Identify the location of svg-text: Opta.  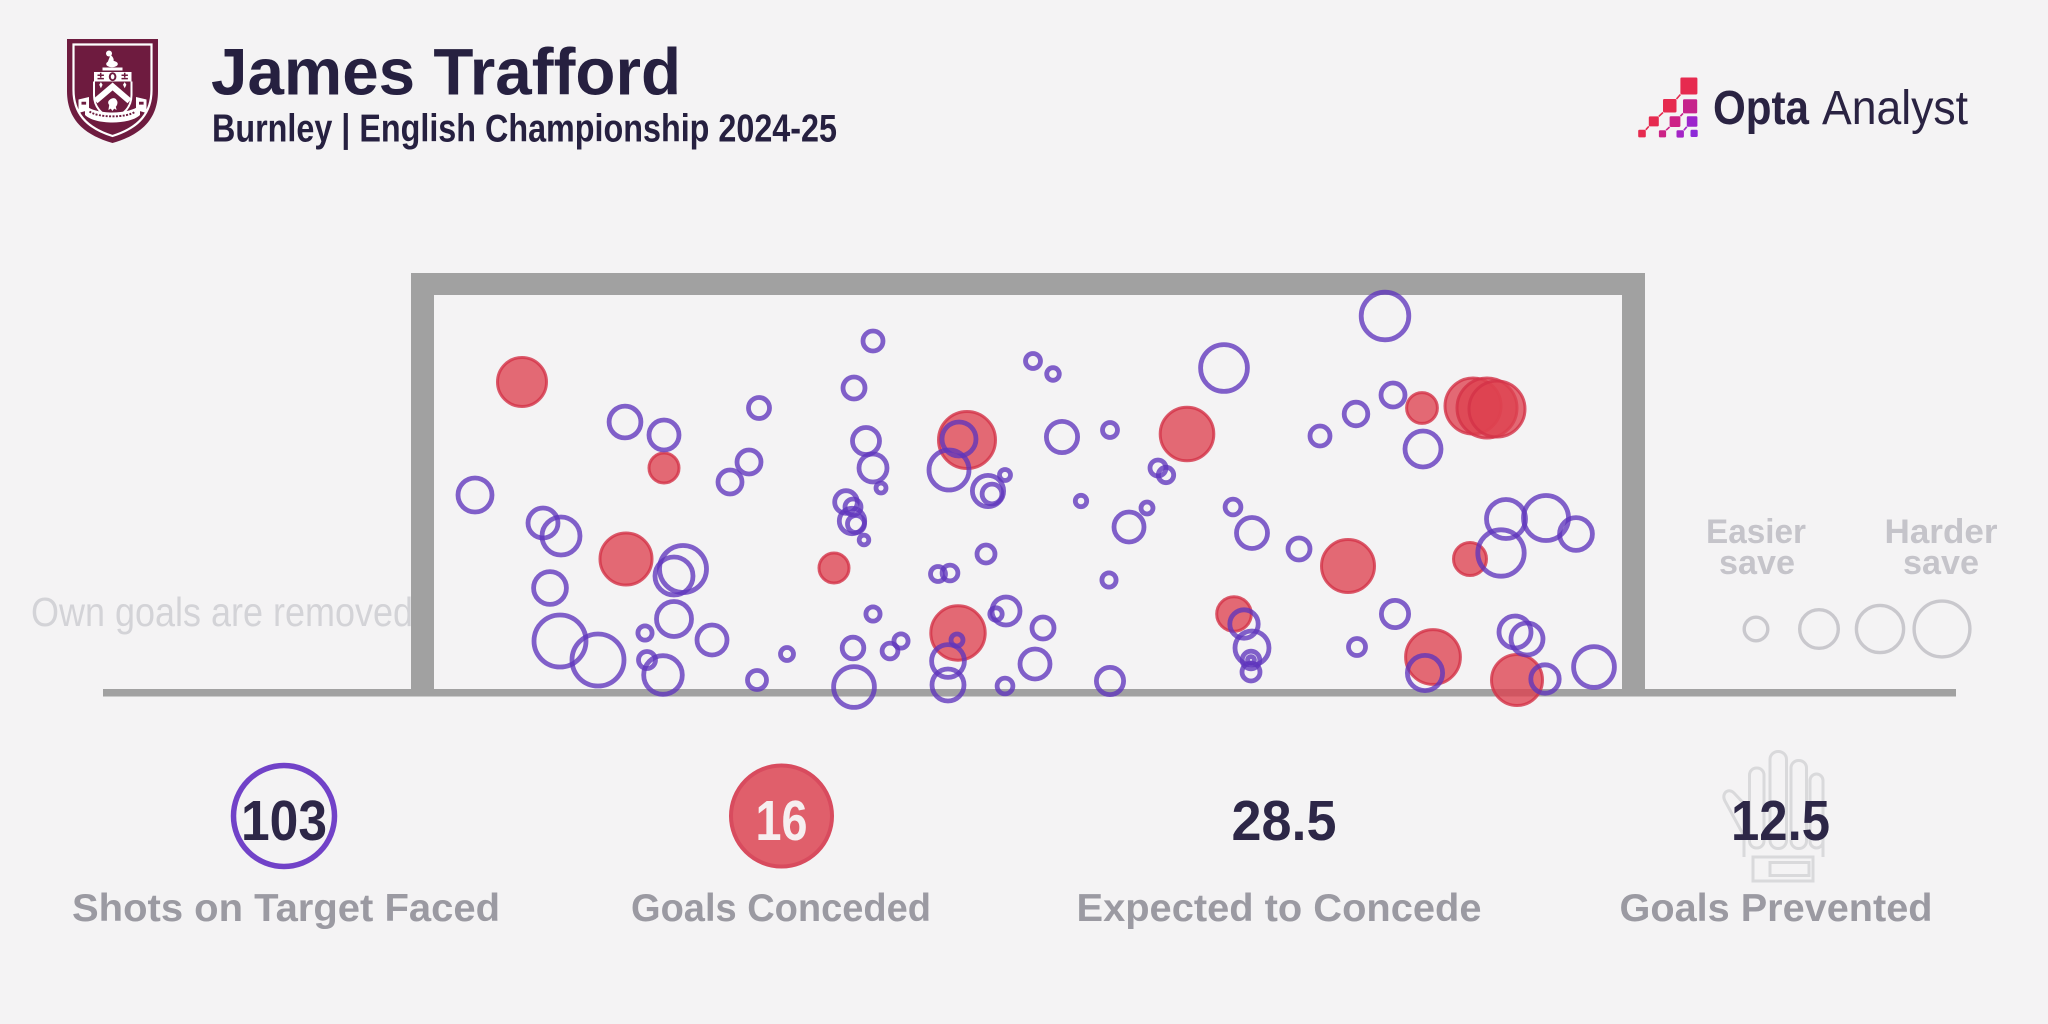
(1761, 108).